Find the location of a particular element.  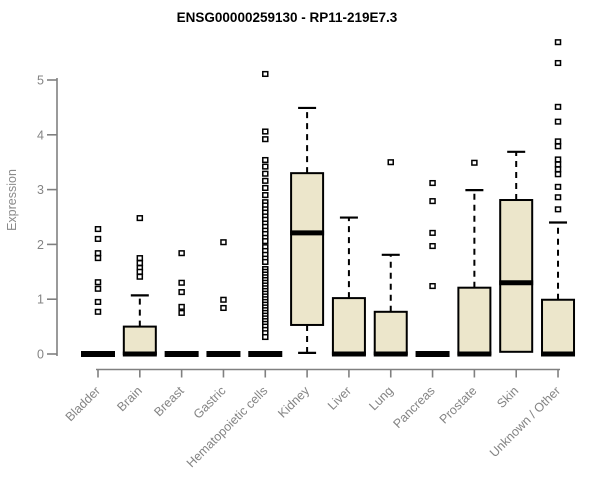

boxplot-skin is located at coordinates (516, 251).